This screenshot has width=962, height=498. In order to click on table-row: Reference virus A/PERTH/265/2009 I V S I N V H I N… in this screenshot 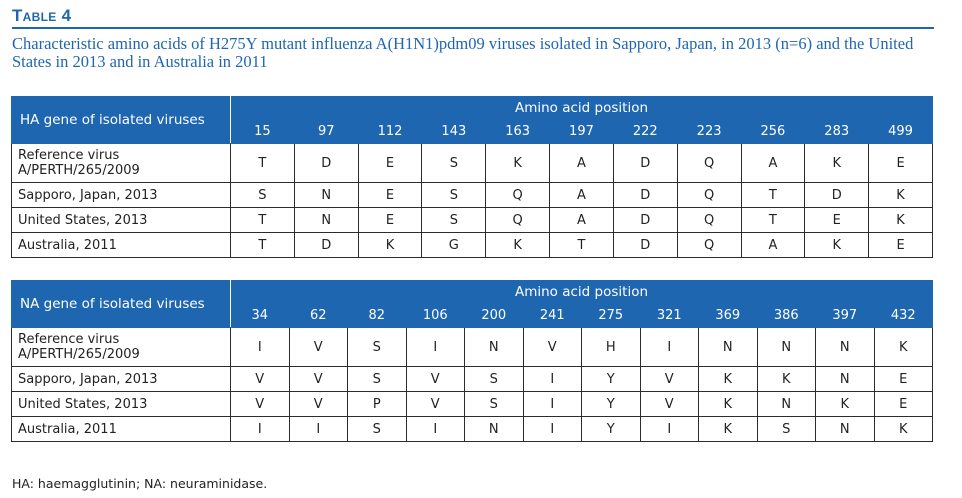, I will do `click(472, 347)`.